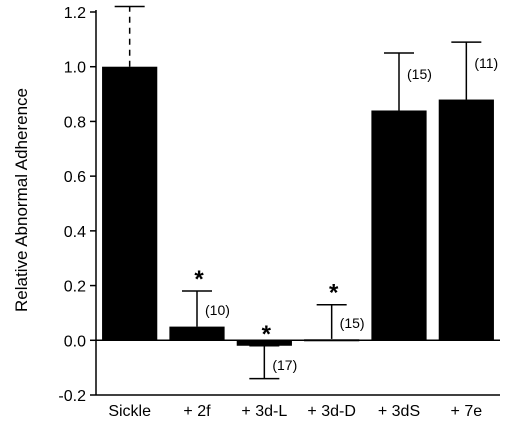  Describe the element at coordinates (486, 63) in the screenshot. I see `sample-size-label: (11)` at that location.